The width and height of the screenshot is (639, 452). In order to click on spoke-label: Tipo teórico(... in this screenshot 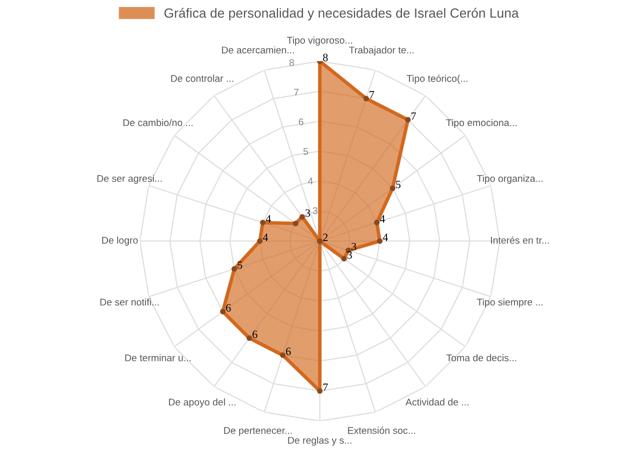, I will do `click(437, 79)`.